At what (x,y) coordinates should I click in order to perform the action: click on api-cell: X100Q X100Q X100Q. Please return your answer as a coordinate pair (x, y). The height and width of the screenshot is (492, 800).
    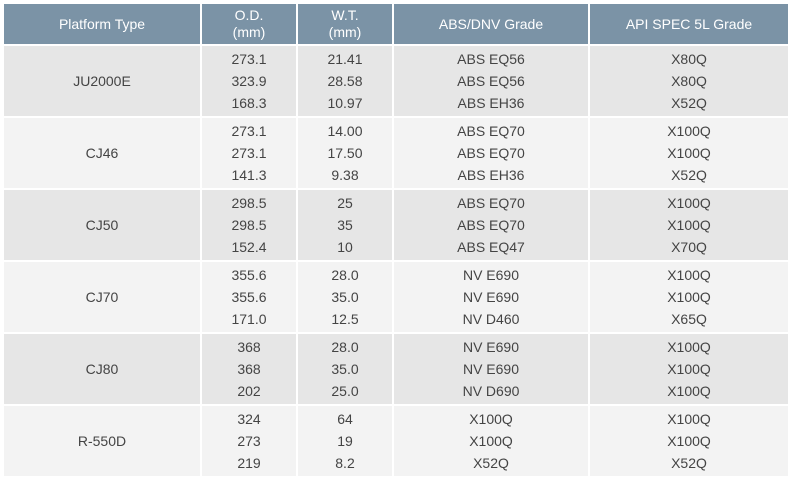
    Looking at the image, I should click on (689, 369).